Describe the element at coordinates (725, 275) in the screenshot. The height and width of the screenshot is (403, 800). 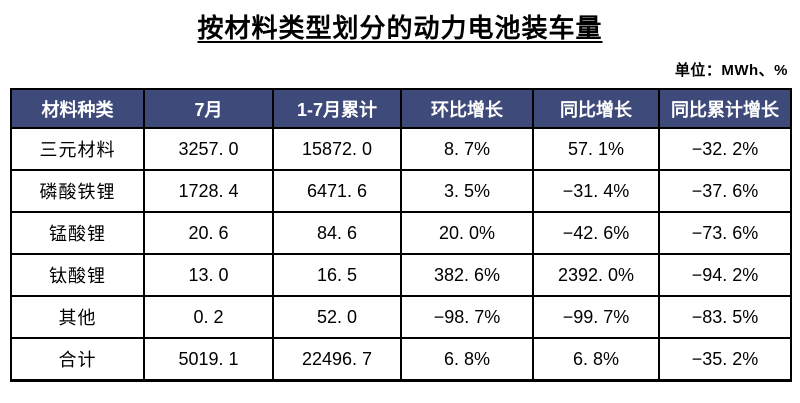
I see `cell-yoy-cumulative-growth: −94. 2%` at that location.